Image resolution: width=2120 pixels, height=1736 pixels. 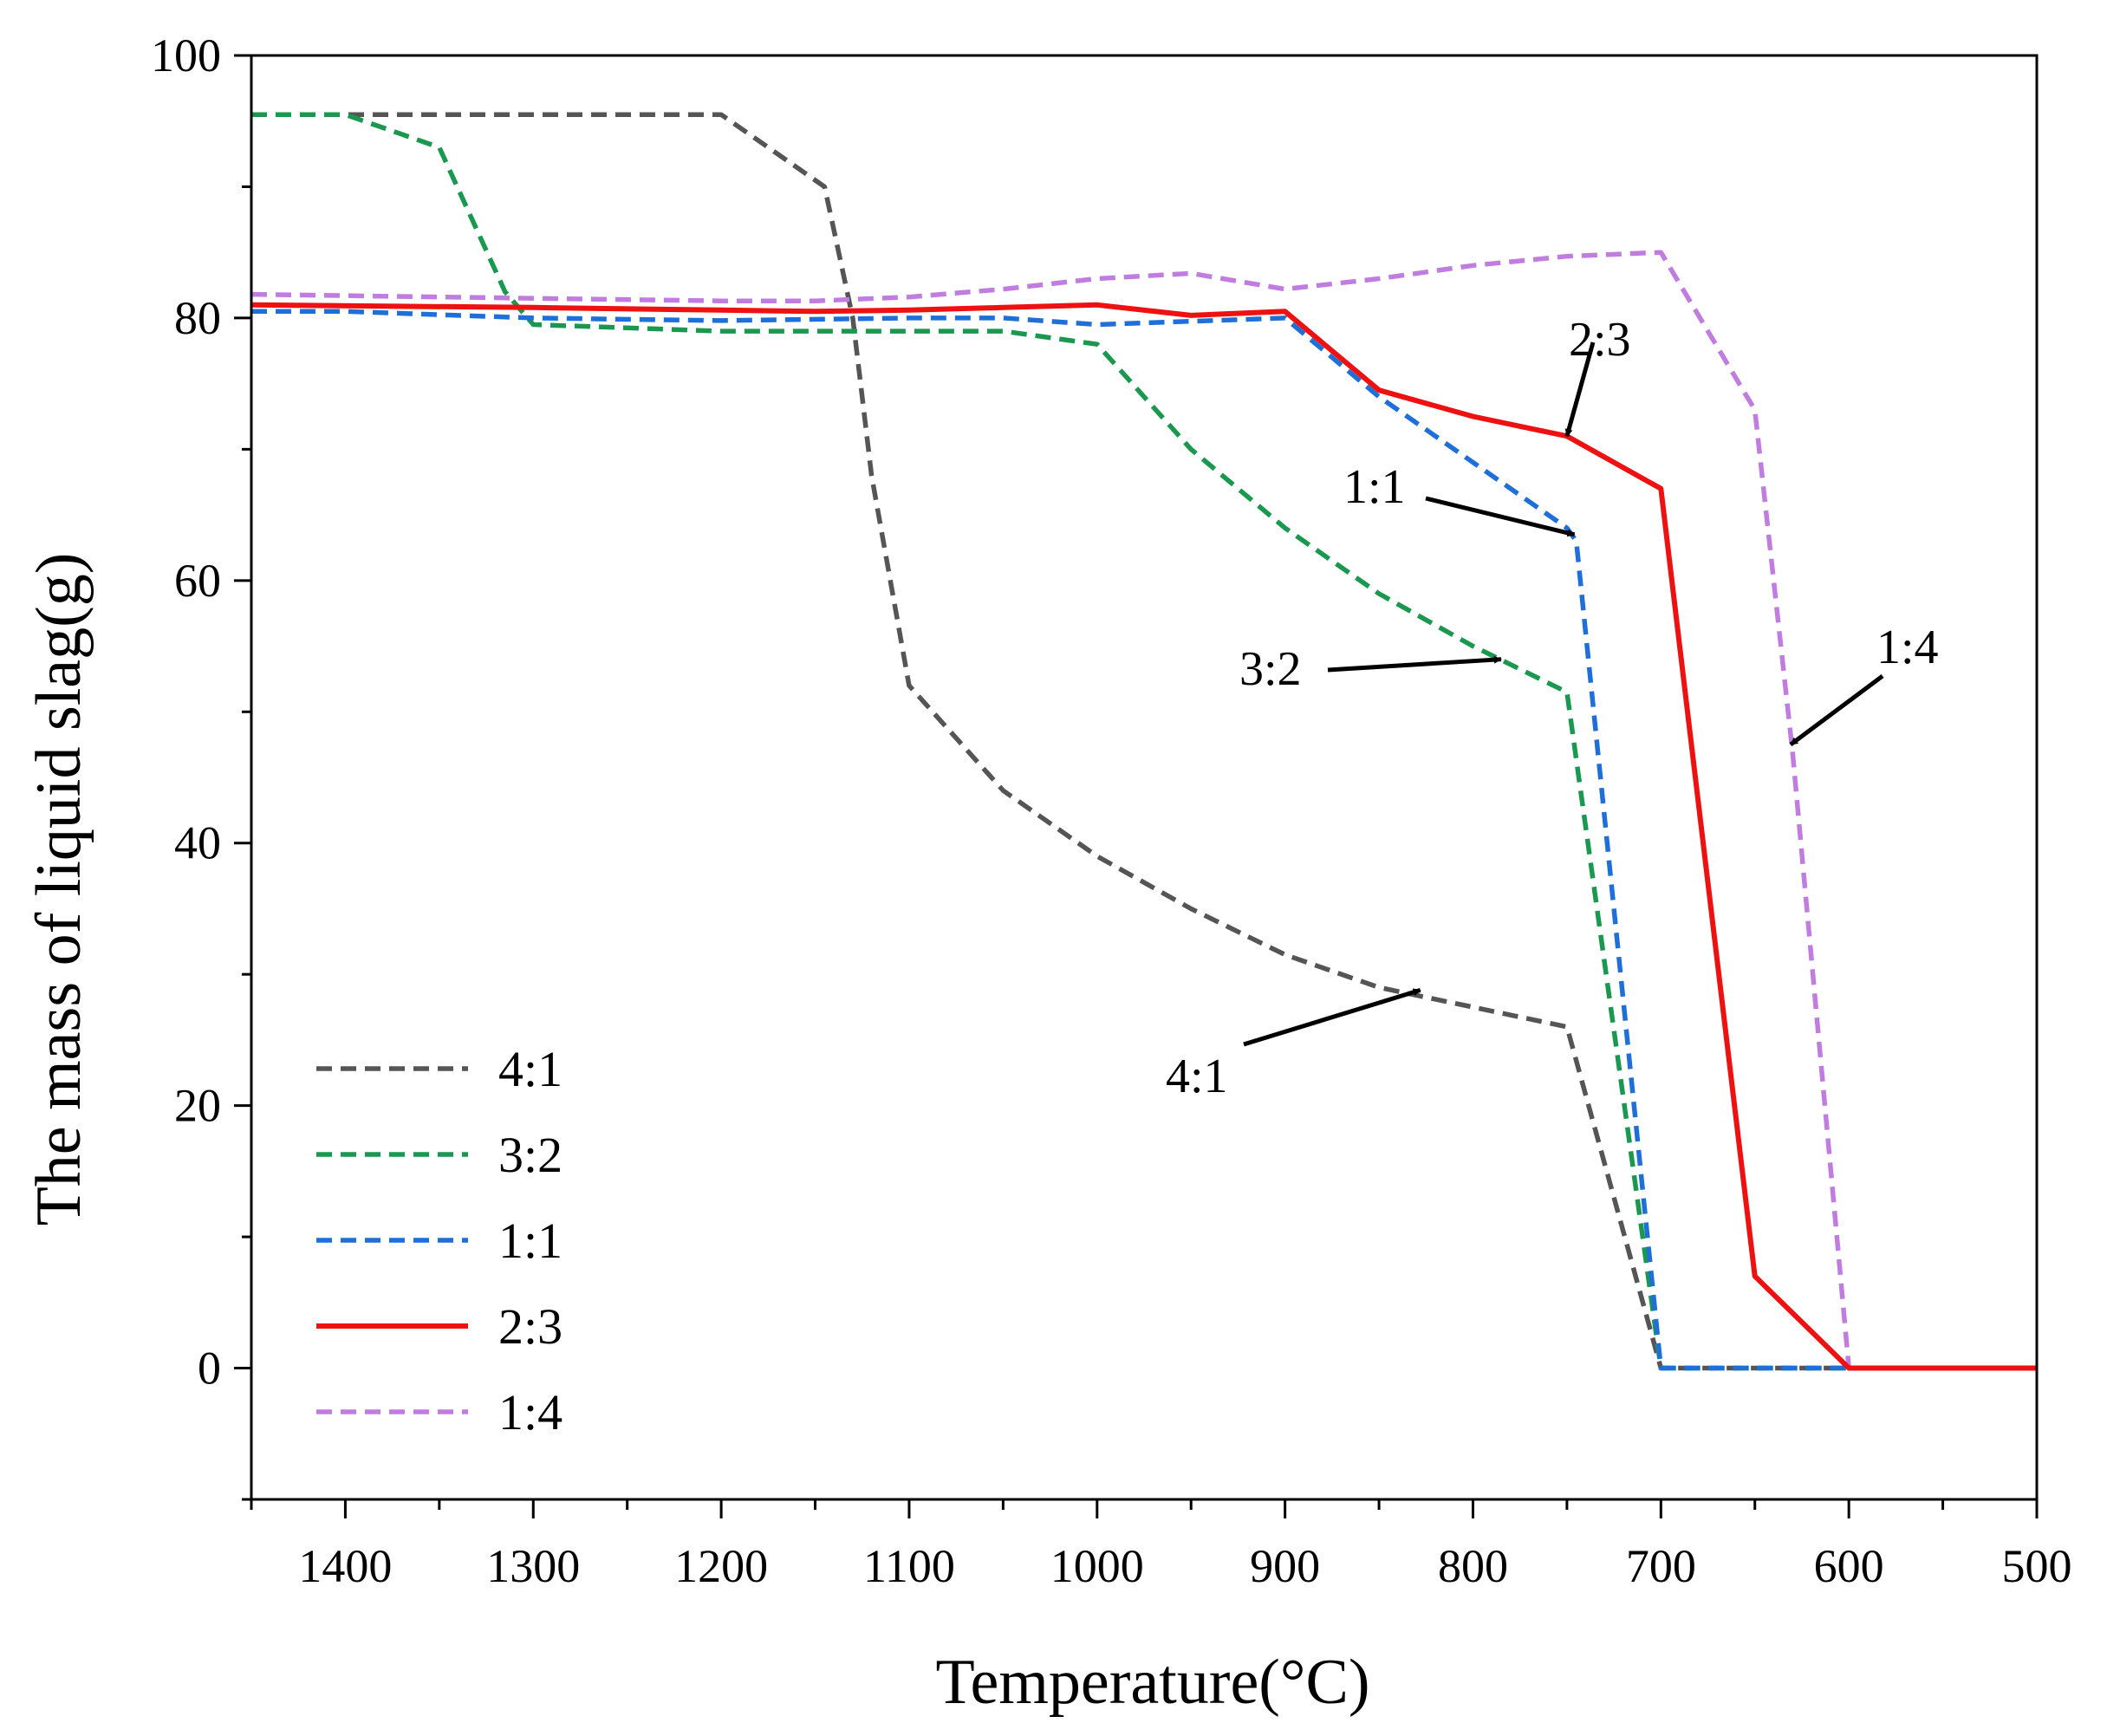 I want to click on legend-label-3-2: 3:2, so click(x=530, y=1155).